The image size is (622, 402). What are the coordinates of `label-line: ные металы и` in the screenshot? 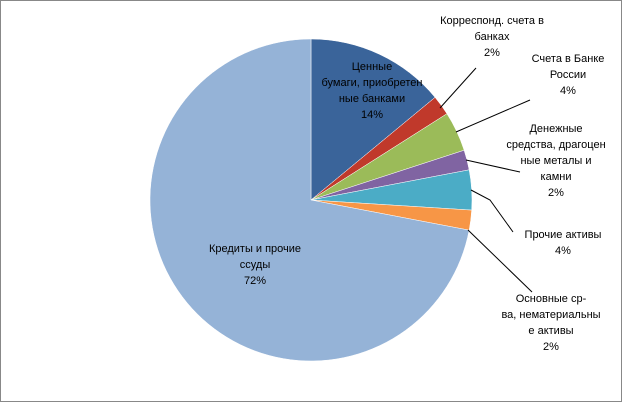 It's located at (555, 161).